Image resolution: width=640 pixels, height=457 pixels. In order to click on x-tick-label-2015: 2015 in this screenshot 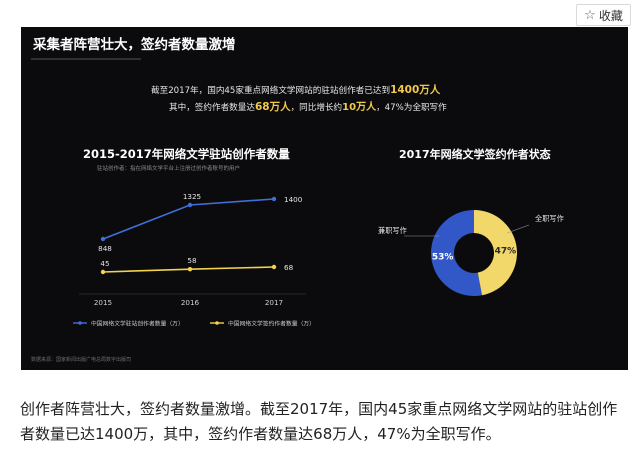, I will do `click(103, 302)`.